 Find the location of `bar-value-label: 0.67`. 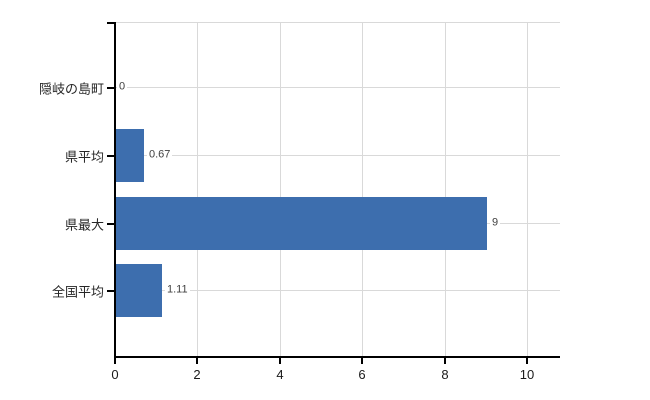

bar-value-label: 0.67 is located at coordinates (160, 155).